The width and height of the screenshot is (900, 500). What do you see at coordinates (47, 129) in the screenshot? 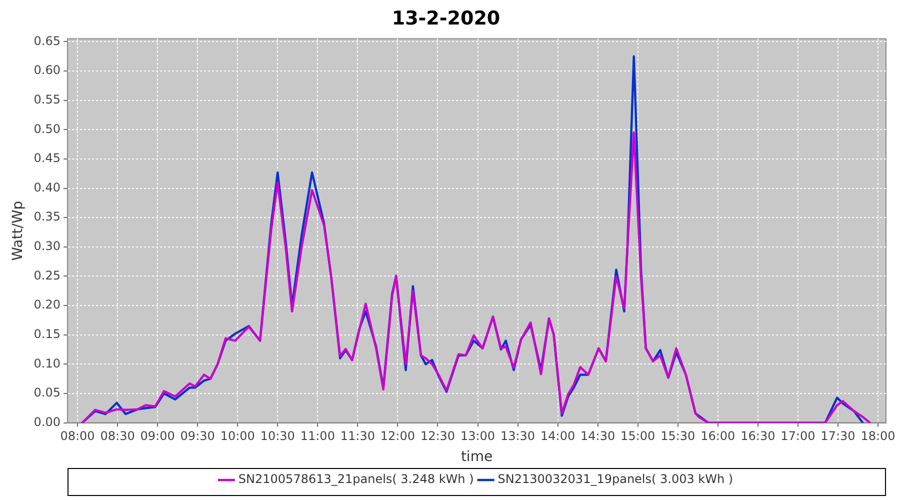
I see `y-tick-label: 0.50` at bounding box center [47, 129].